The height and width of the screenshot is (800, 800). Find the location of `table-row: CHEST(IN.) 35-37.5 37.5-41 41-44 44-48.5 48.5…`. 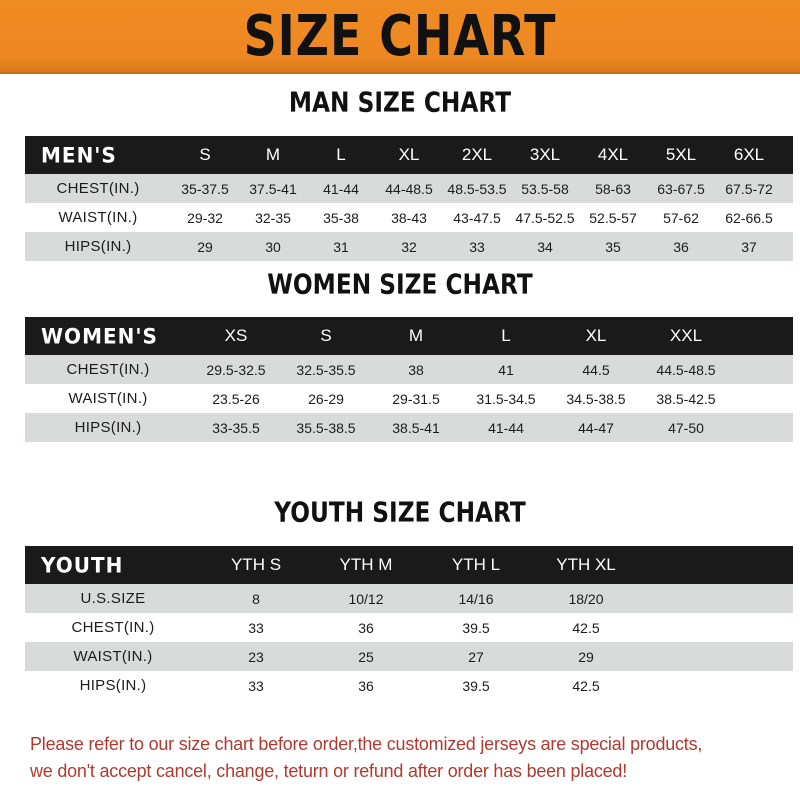

table-row: CHEST(IN.) 35-37.5 37.5-41 41-44 44-48.5 48.5… is located at coordinates (409, 188).